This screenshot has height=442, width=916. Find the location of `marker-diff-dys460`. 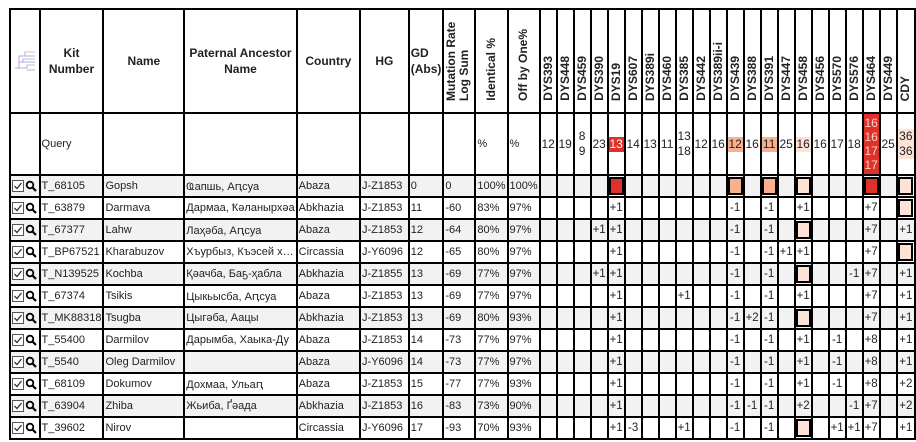

marker-diff-dys460 is located at coordinates (667, 296).